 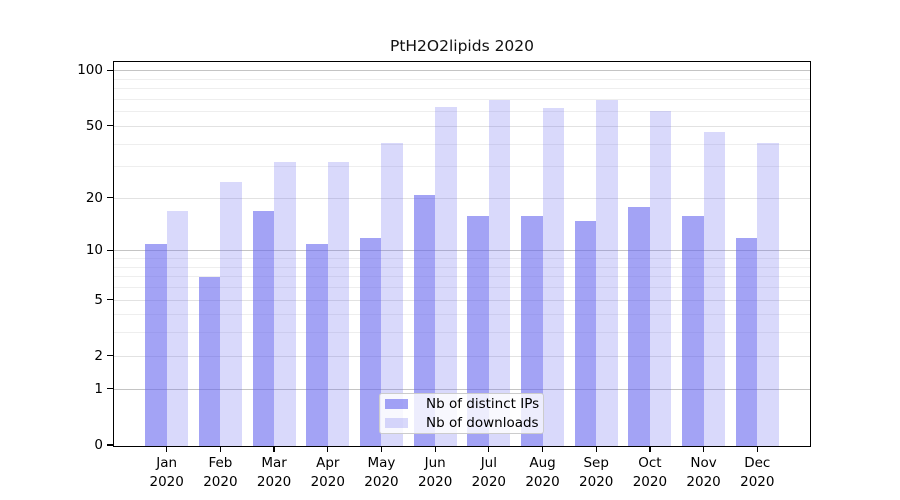 I want to click on bar-downloads-jan, so click(x=177, y=328).